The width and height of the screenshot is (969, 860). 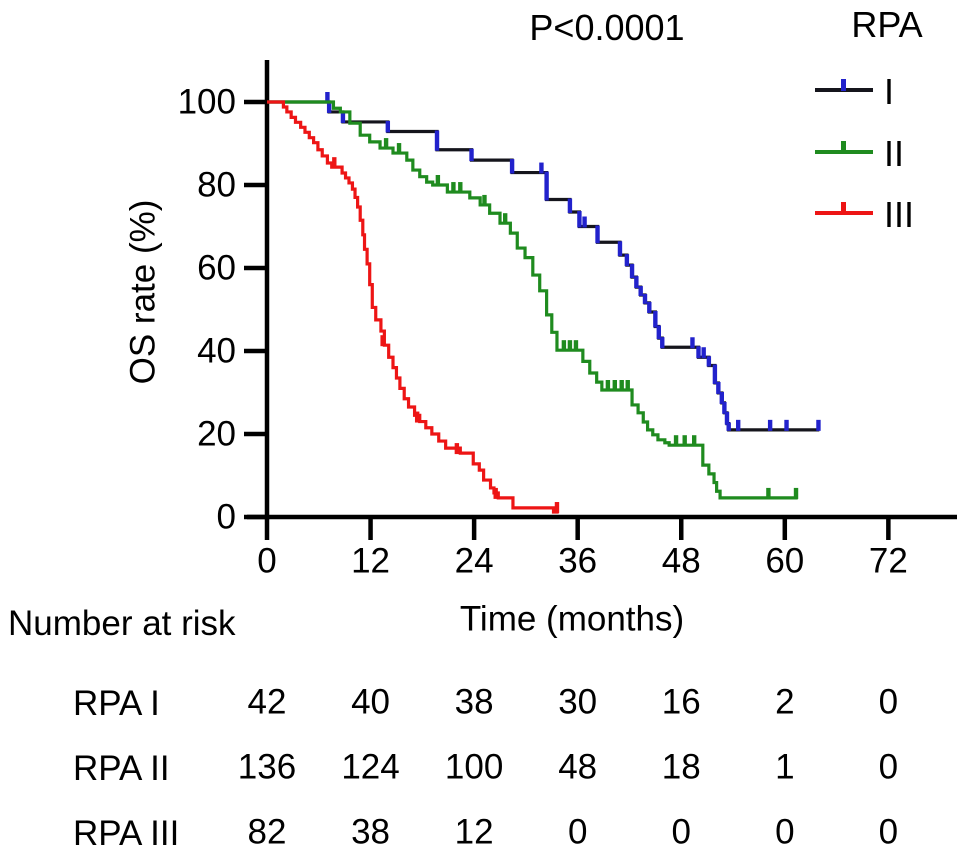 I want to click on risk-count-cell: 30, so click(x=578, y=702).